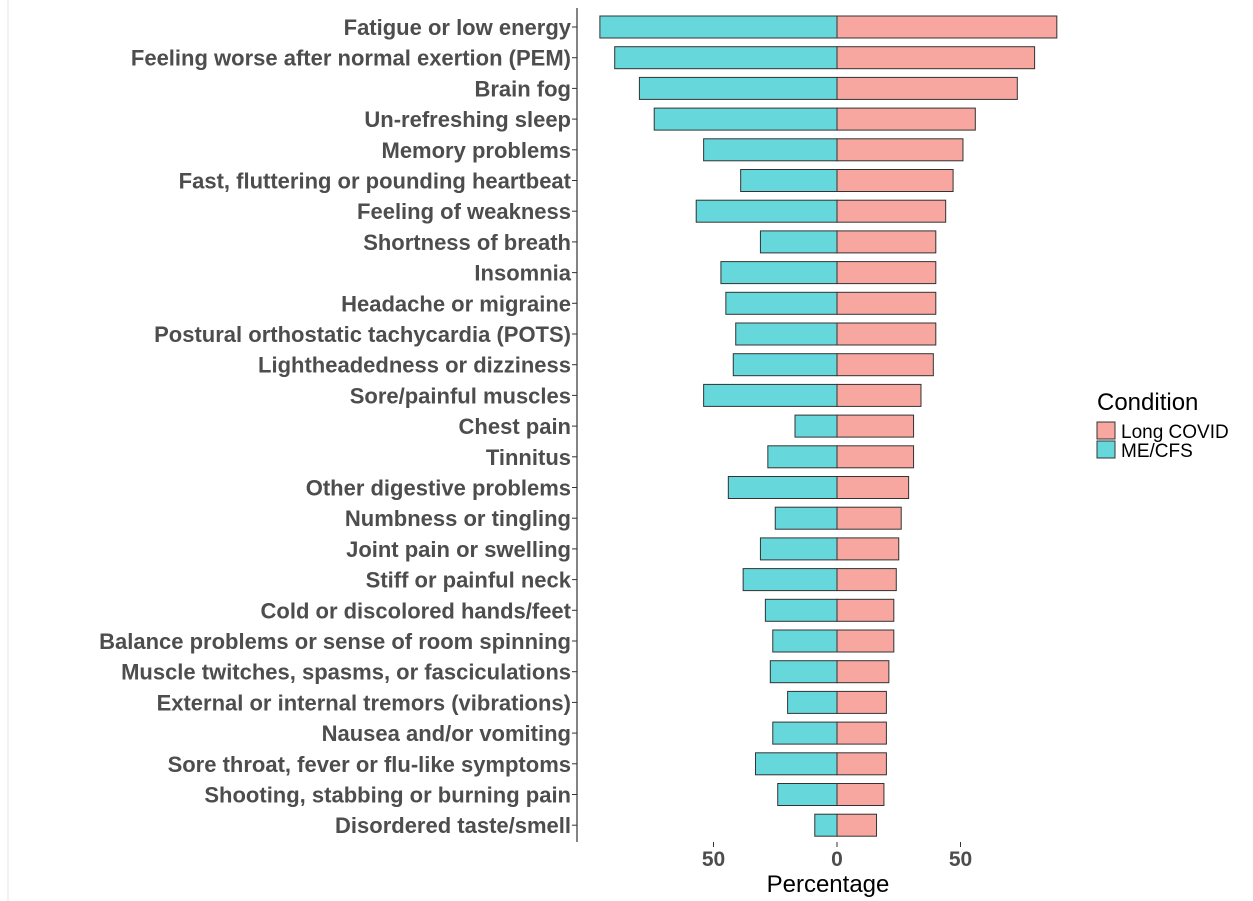 This screenshot has width=1253, height=901. I want to click on bar-me-cfs-cold-or-discolored-hands-feet, so click(801, 610).